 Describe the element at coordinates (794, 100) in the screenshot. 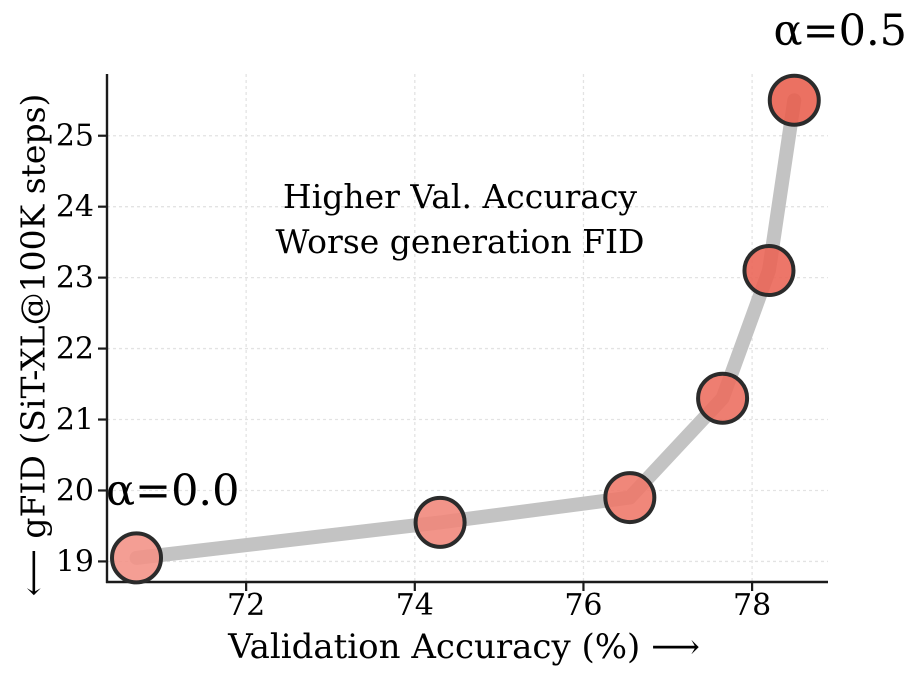

I see `data-point-alpha-0.5` at that location.